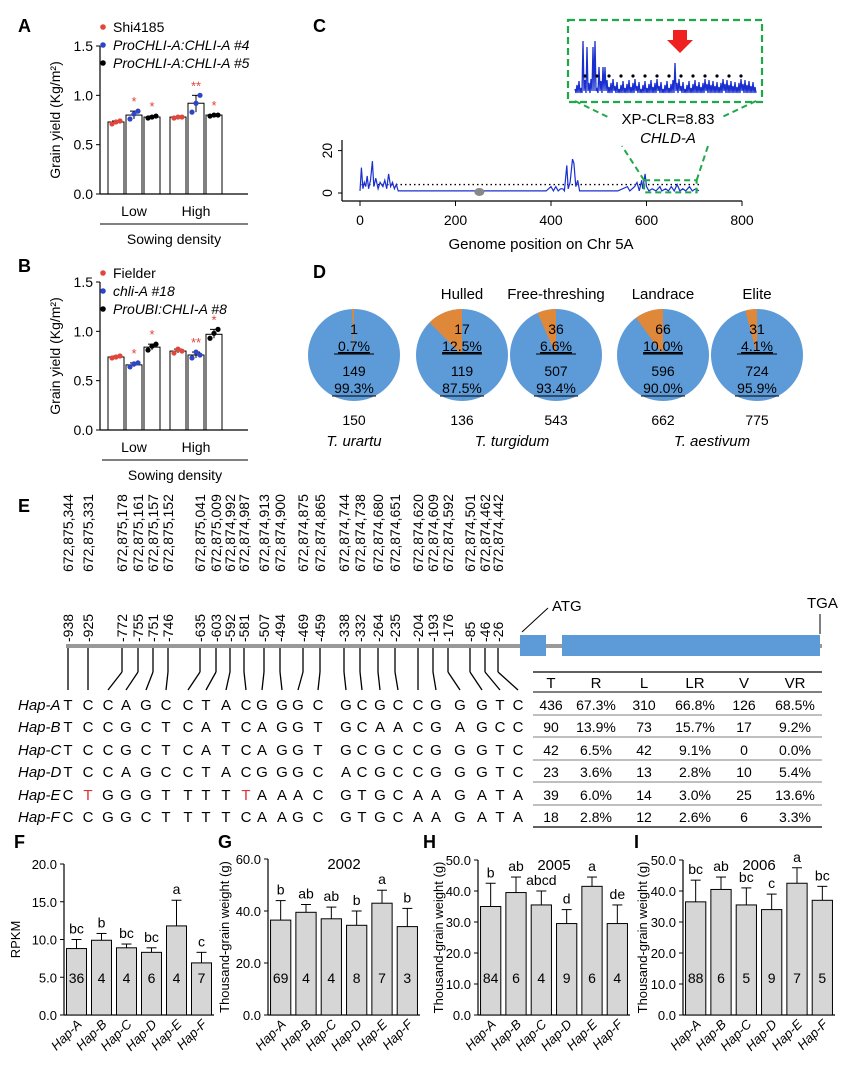 Image resolution: width=859 pixels, height=1073 pixels. What do you see at coordinates (462, 371) in the screenshot?
I see `pie-blue-count: 119` at bounding box center [462, 371].